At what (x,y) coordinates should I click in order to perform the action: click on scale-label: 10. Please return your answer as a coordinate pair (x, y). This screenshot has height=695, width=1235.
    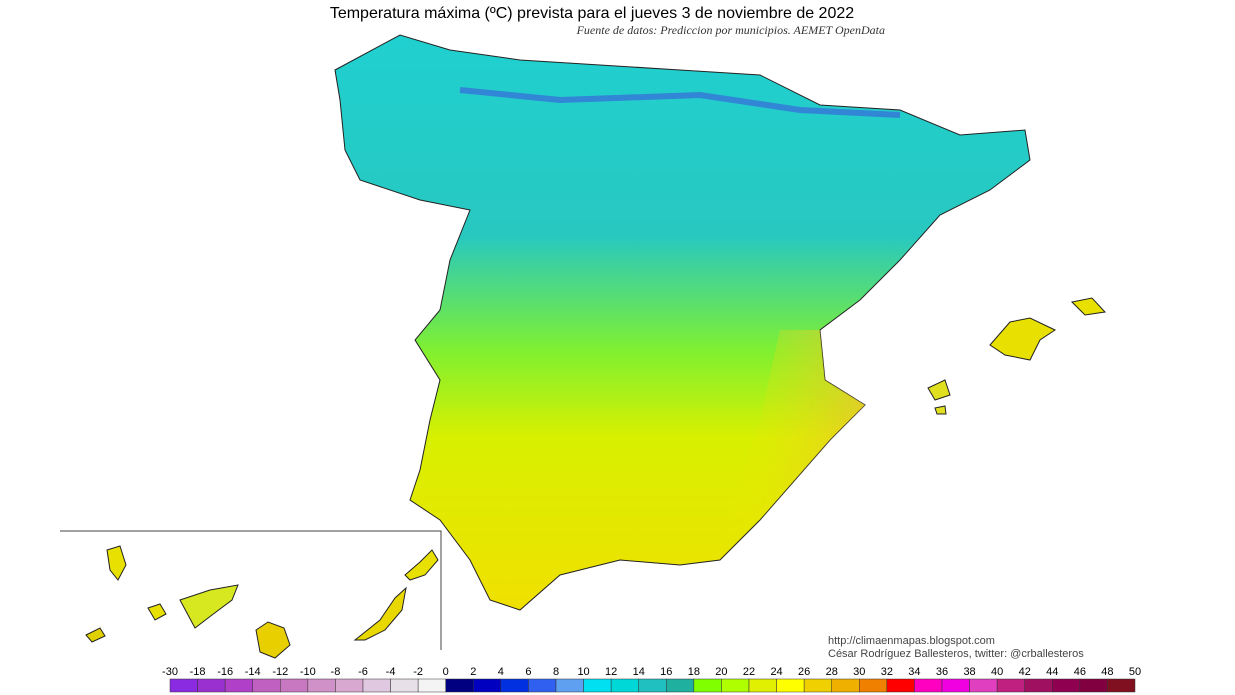
    Looking at the image, I should click on (583, 672).